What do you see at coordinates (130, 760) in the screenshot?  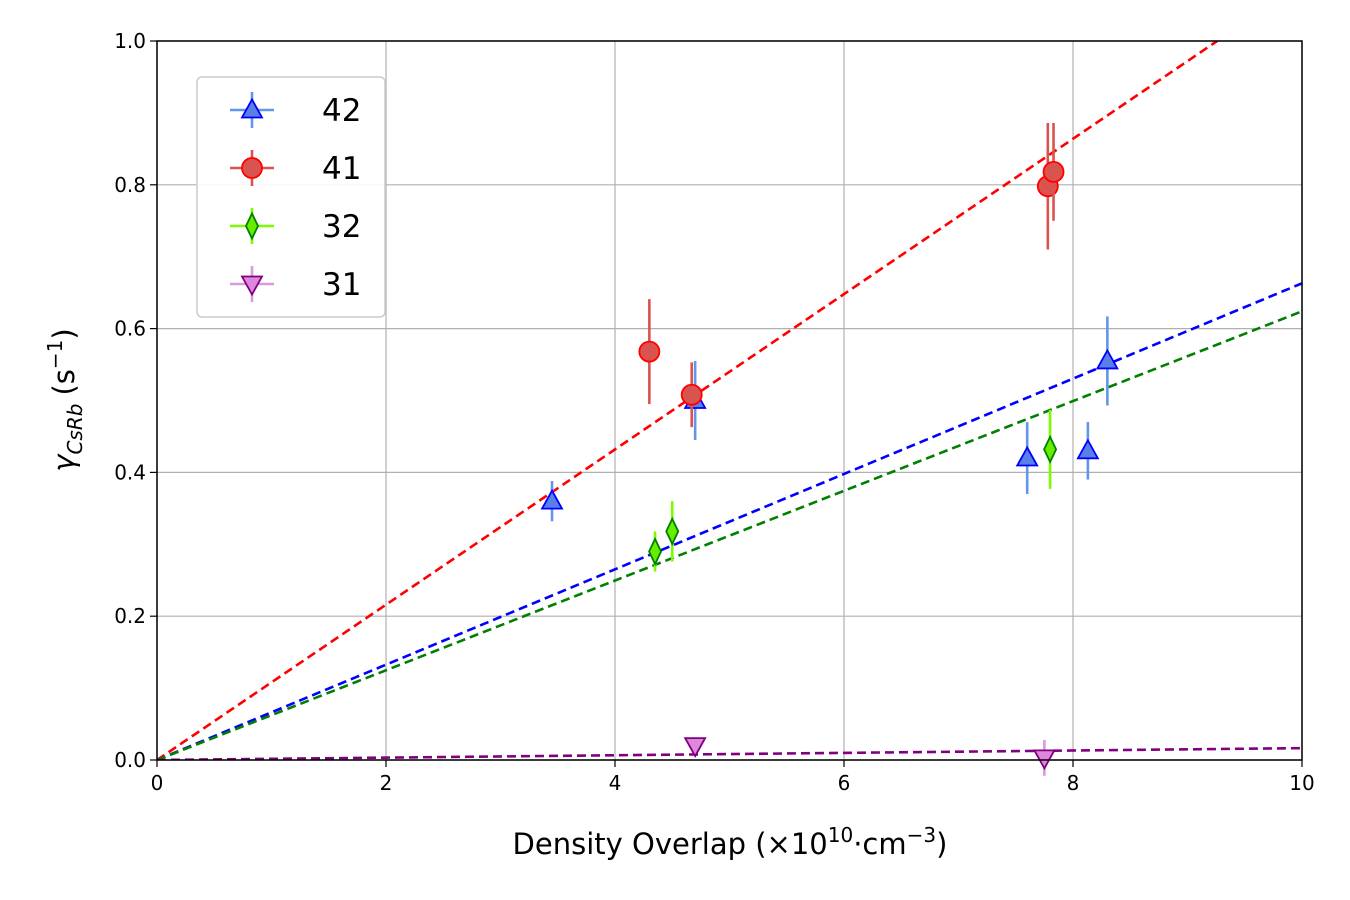 I see `y-tick-label: 0.0` at bounding box center [130, 760].